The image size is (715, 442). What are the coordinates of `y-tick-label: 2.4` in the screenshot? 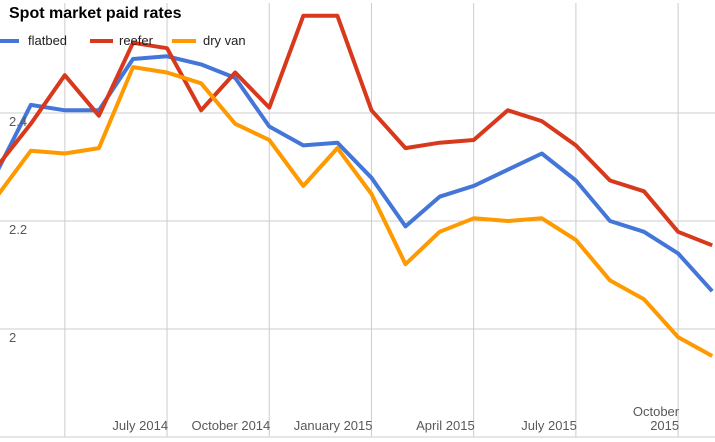 It's located at (18, 121).